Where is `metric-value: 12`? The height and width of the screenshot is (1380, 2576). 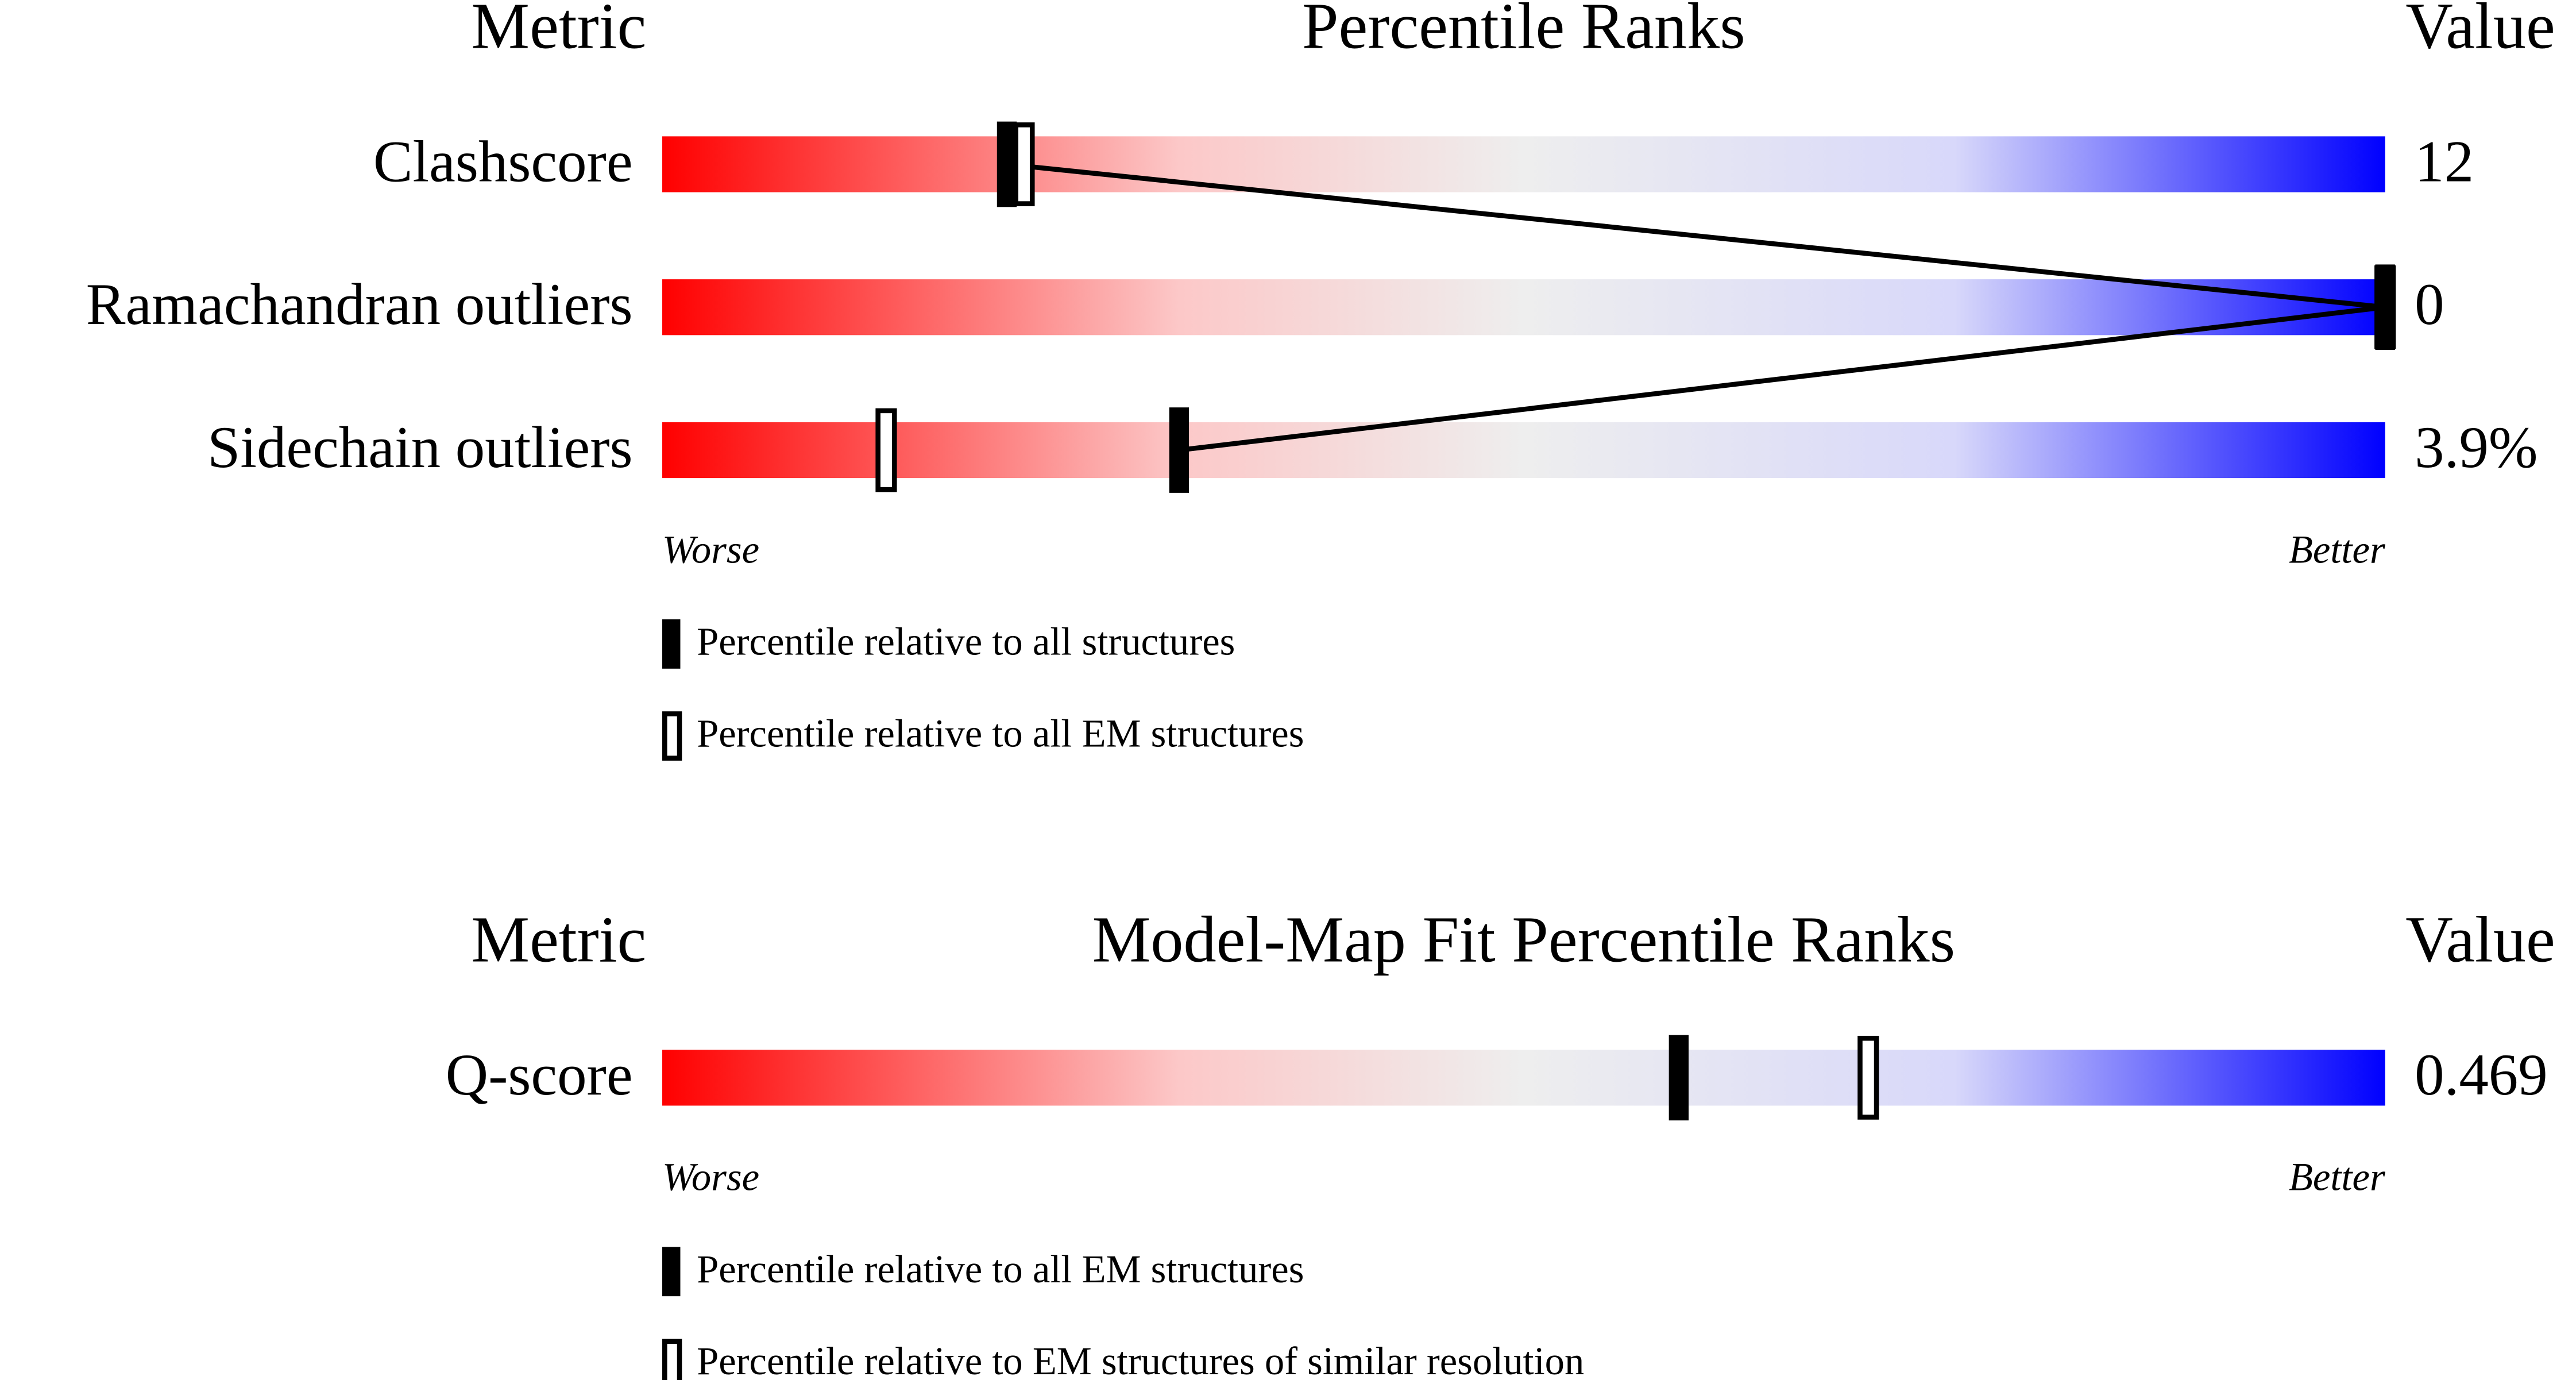 metric-value: 12 is located at coordinates (2444, 161).